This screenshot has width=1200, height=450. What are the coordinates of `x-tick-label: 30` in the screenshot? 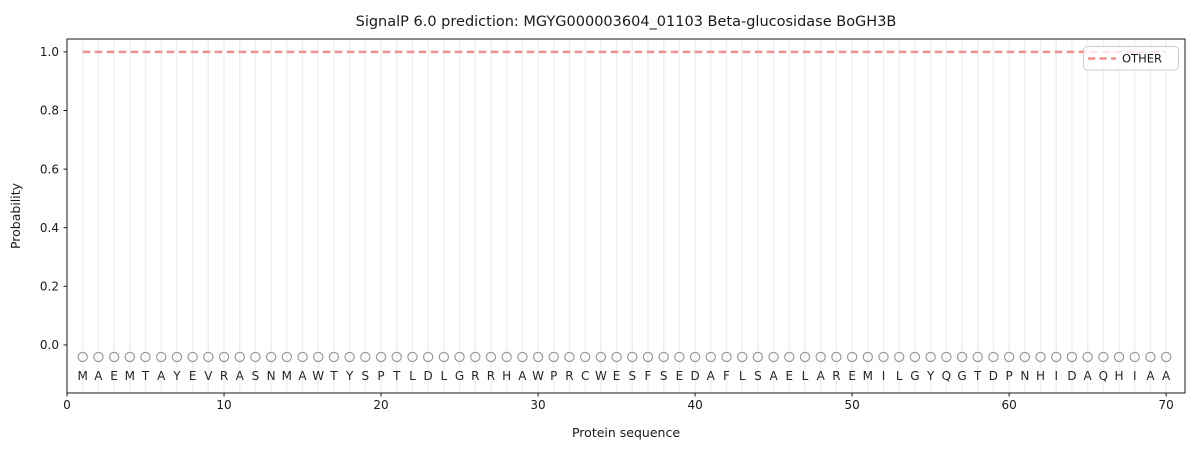 It's located at (537, 405).